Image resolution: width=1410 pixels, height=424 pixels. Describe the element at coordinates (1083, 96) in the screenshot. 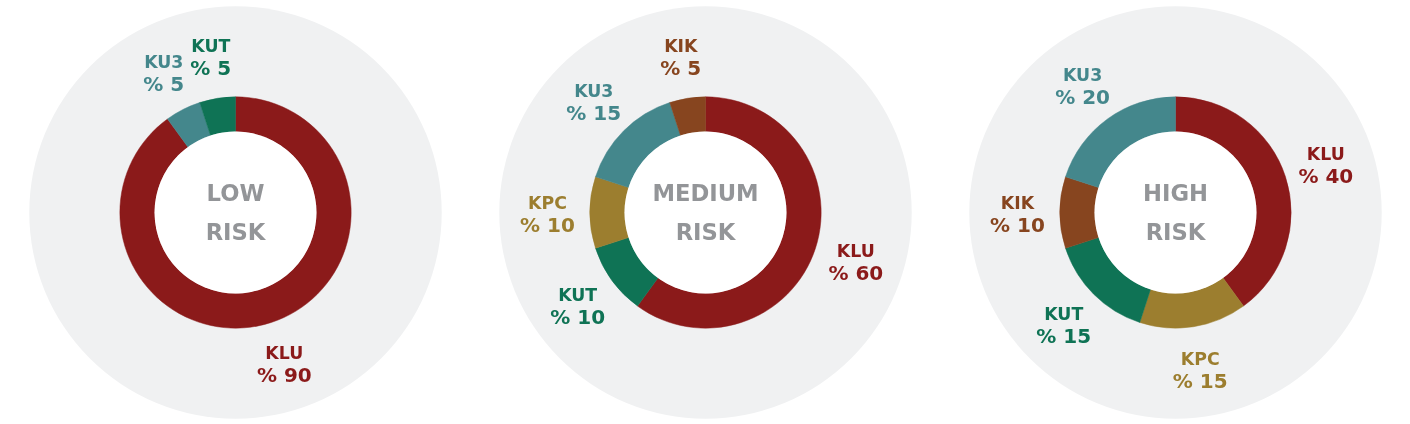

I see `data-label: % 20` at that location.